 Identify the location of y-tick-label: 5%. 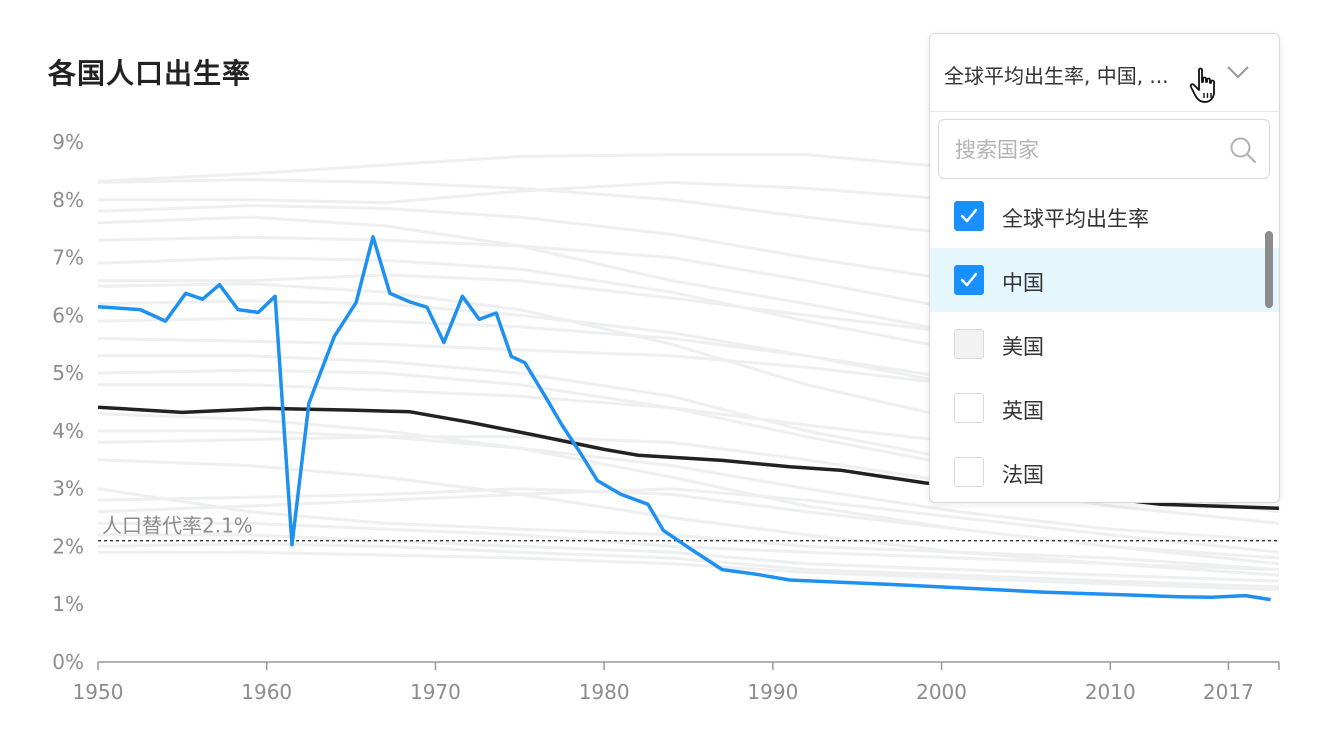
(68, 373).